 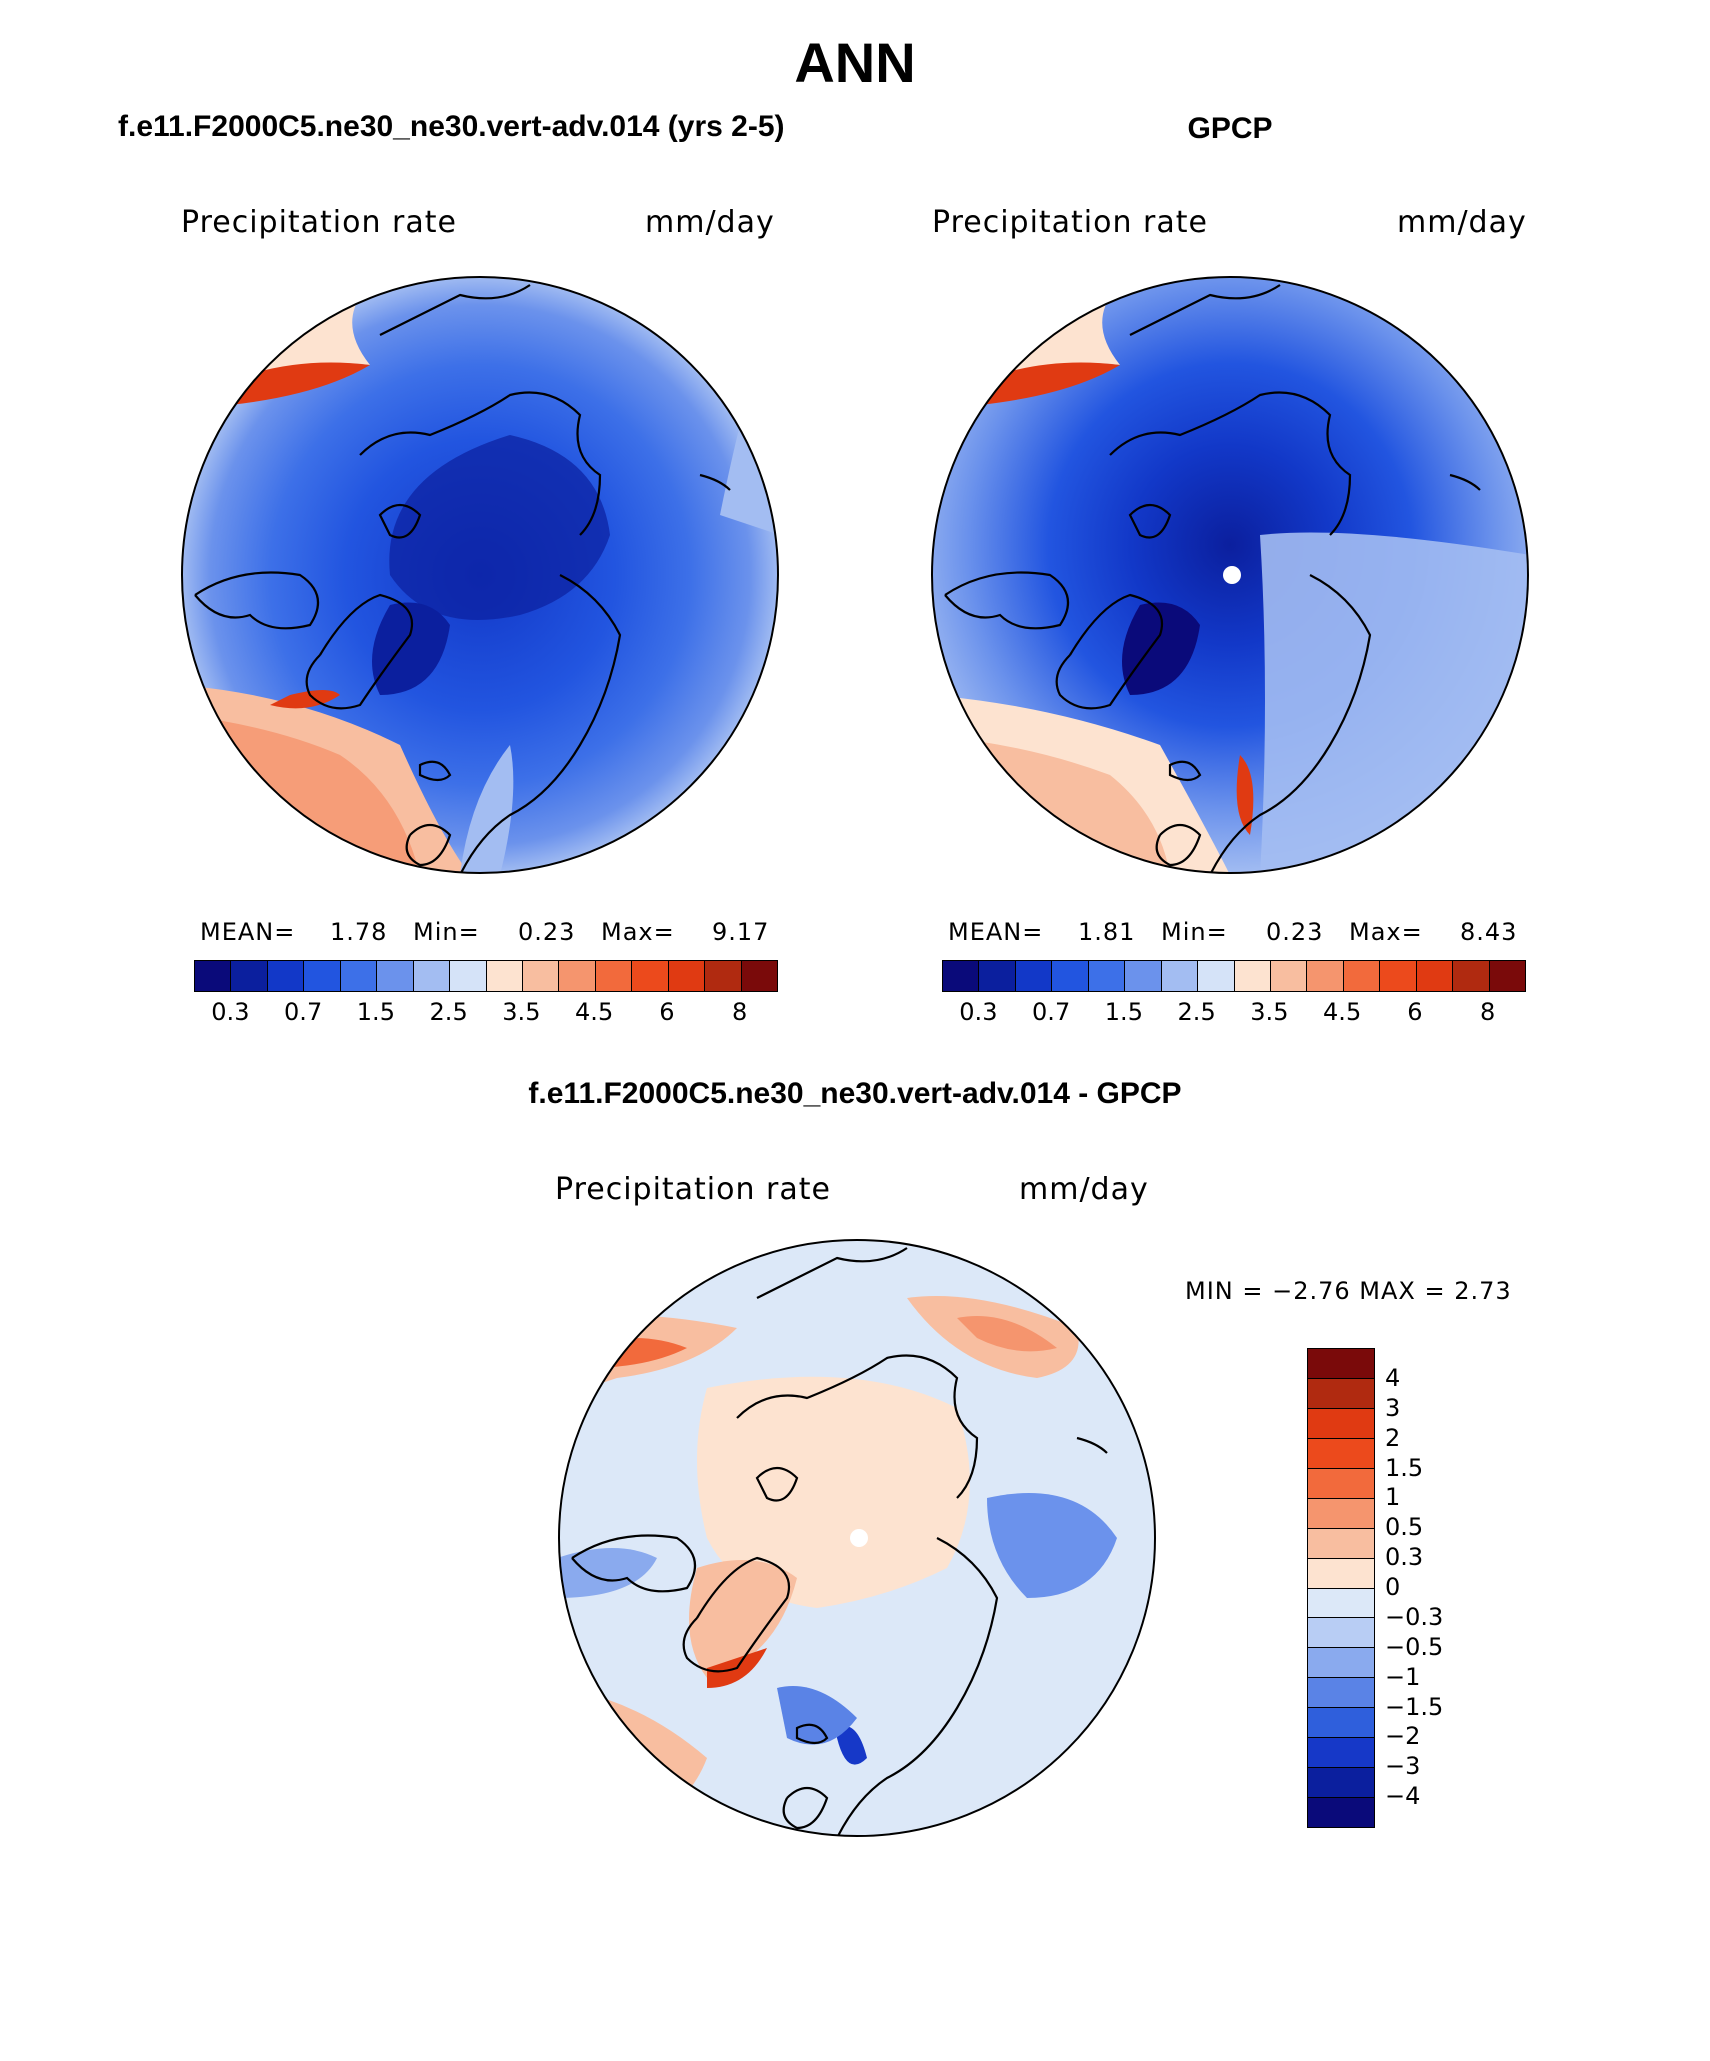 I want to click on colorbar-tick-label: −1, so click(x=1403, y=1676).